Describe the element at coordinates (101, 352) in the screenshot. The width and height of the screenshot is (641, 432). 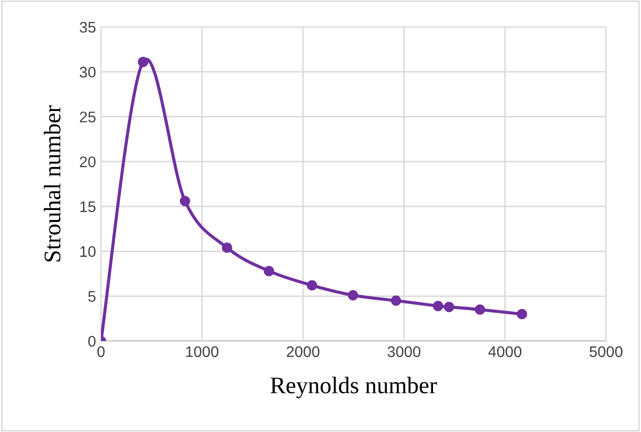
I see `x-tick-label: 0` at that location.